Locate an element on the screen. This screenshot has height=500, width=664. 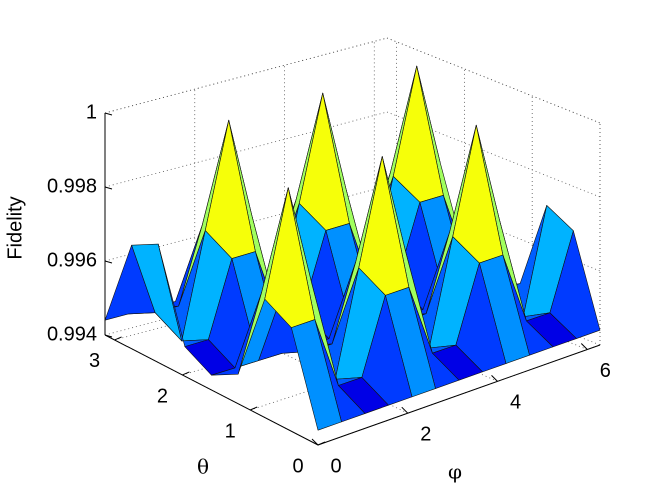
z-tick-label: 0.994 is located at coordinates (72, 334).